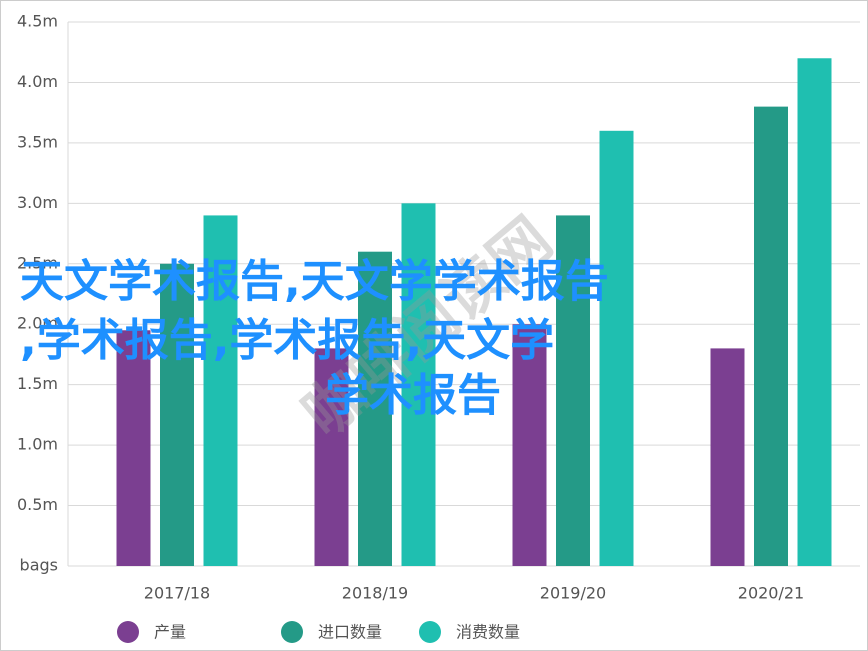  I want to click on y-tick-label: 4.5m, so click(37, 21).